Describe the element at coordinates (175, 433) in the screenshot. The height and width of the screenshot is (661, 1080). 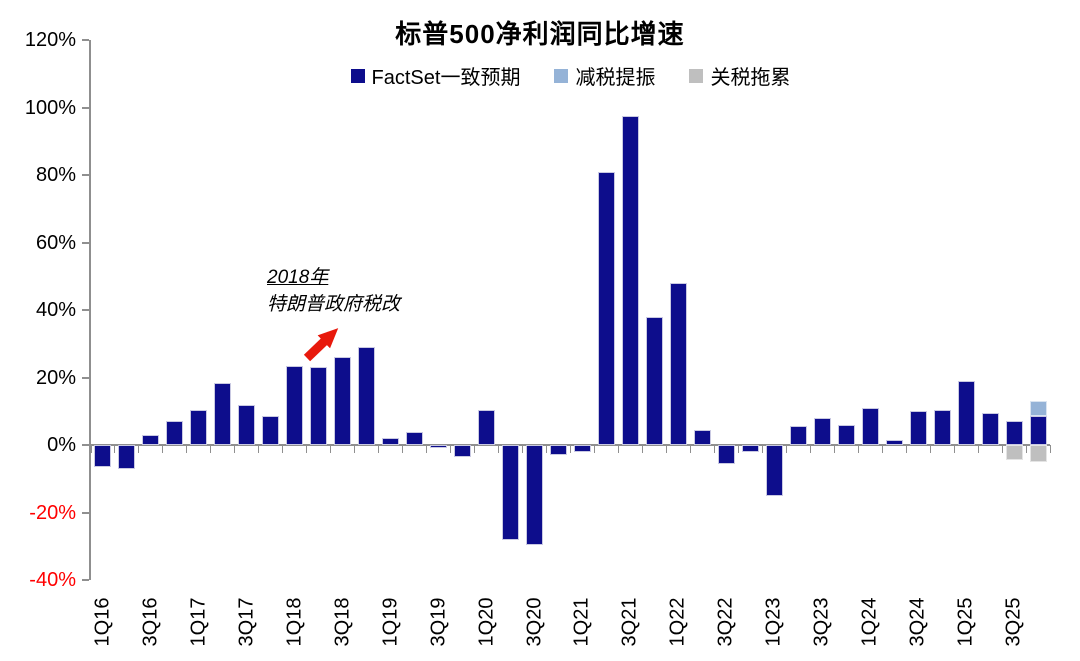
I see `bar-4Q16` at that location.